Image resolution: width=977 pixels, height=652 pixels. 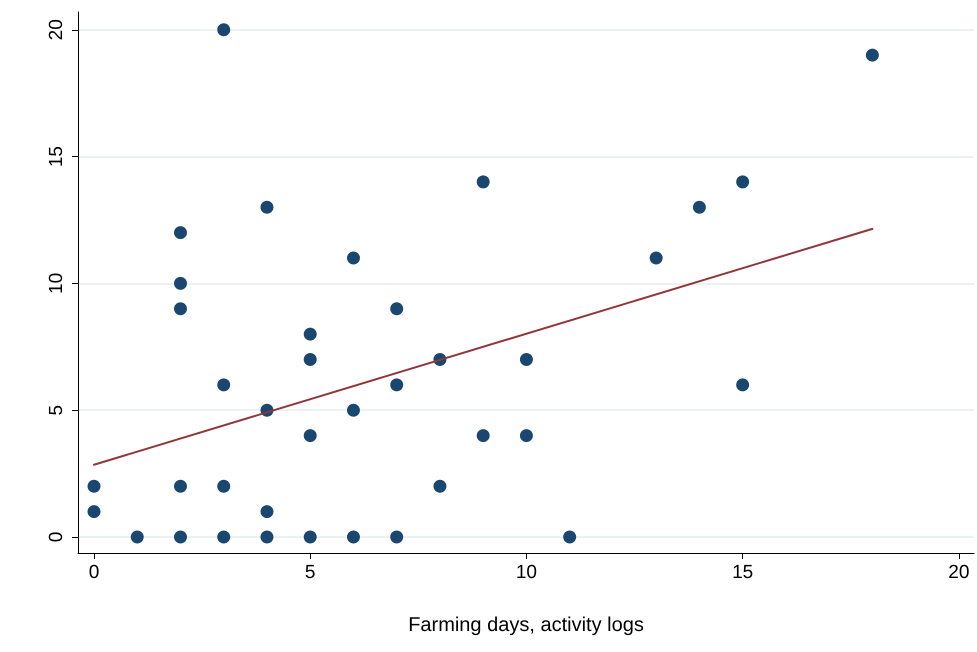 What do you see at coordinates (56, 29) in the screenshot?
I see `y-tick-label: 20` at bounding box center [56, 29].